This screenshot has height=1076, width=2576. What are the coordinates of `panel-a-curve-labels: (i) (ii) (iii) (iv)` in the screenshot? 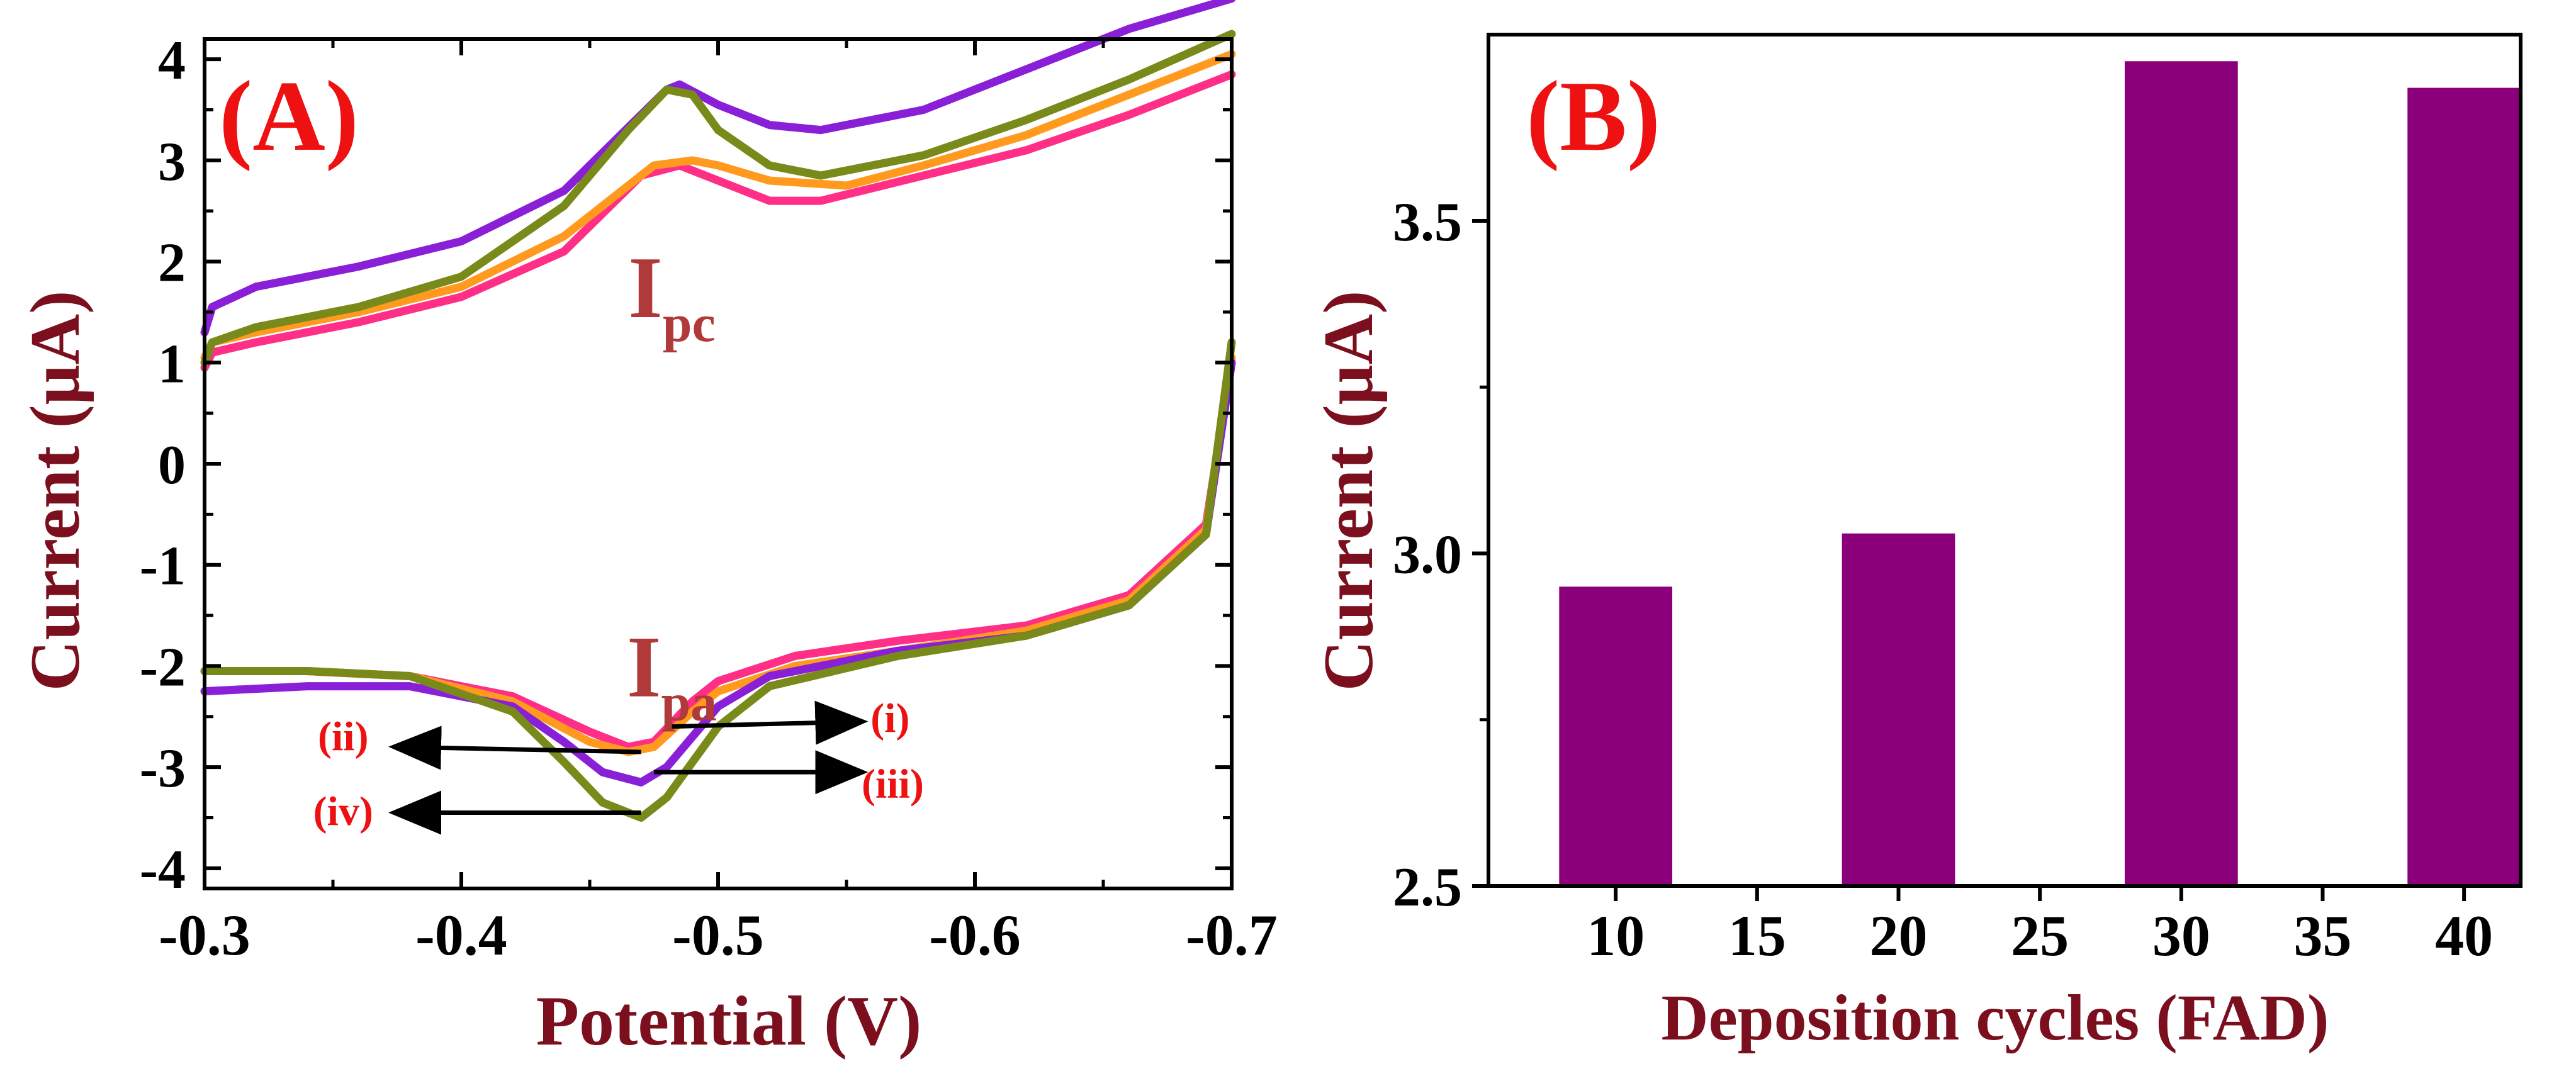 It's located at (618, 764).